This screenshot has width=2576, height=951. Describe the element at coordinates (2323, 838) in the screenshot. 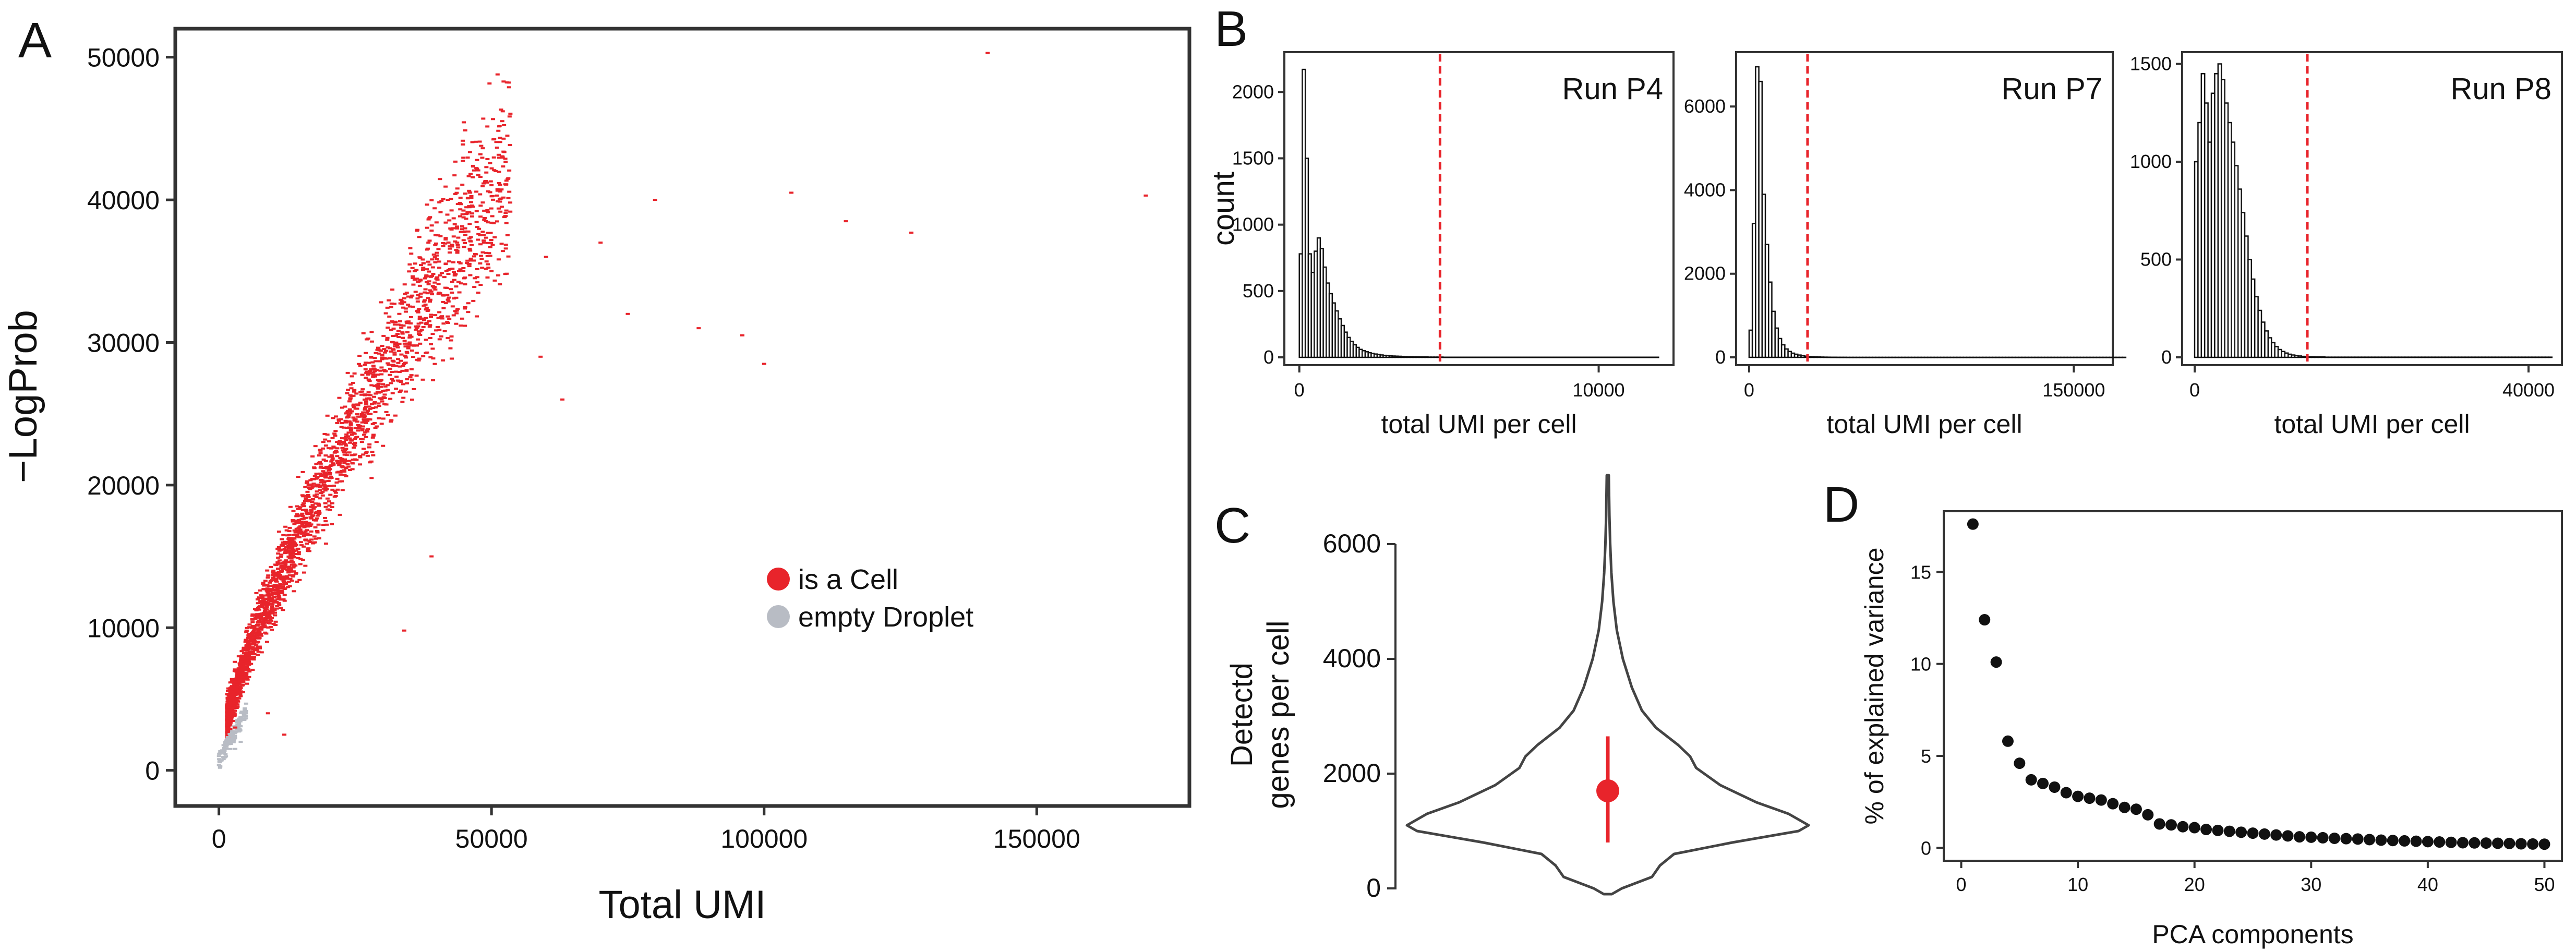

I see `pca-point` at that location.